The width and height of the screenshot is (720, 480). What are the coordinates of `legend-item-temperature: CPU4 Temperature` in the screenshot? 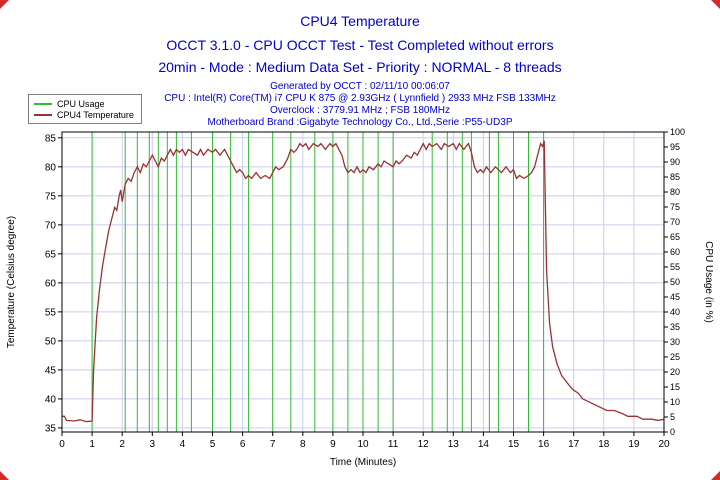 It's located at (84, 114).